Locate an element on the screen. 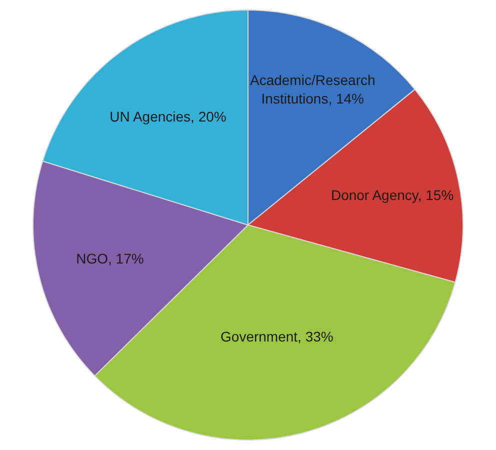  slice-label: UN Agencies, 20% is located at coordinates (168, 116).